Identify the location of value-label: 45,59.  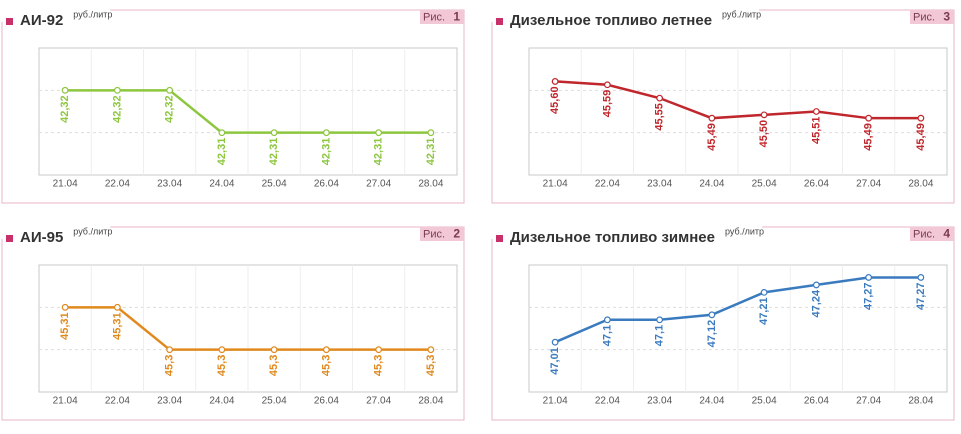
(607, 104).